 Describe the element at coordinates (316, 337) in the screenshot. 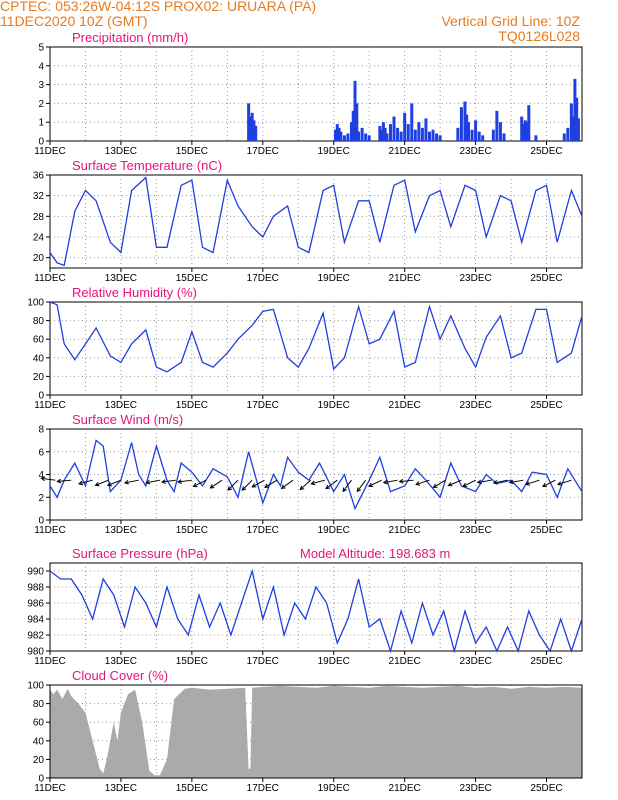

I see `rh-line` at that location.